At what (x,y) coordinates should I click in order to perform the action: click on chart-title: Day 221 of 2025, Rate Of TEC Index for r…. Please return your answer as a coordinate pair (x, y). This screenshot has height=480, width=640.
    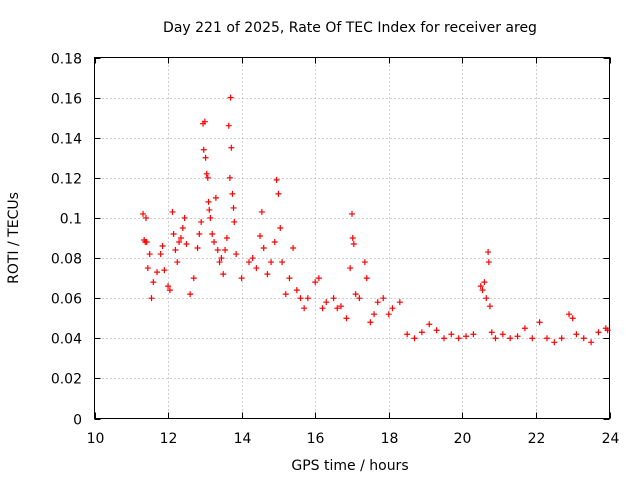
    Looking at the image, I should click on (350, 28).